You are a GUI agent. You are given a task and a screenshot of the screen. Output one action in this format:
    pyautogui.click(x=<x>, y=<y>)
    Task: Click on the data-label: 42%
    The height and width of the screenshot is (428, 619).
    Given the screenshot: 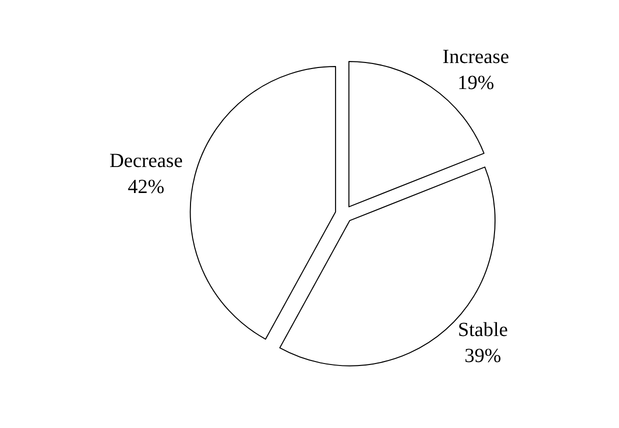 What is the action you would take?
    pyautogui.click(x=146, y=187)
    